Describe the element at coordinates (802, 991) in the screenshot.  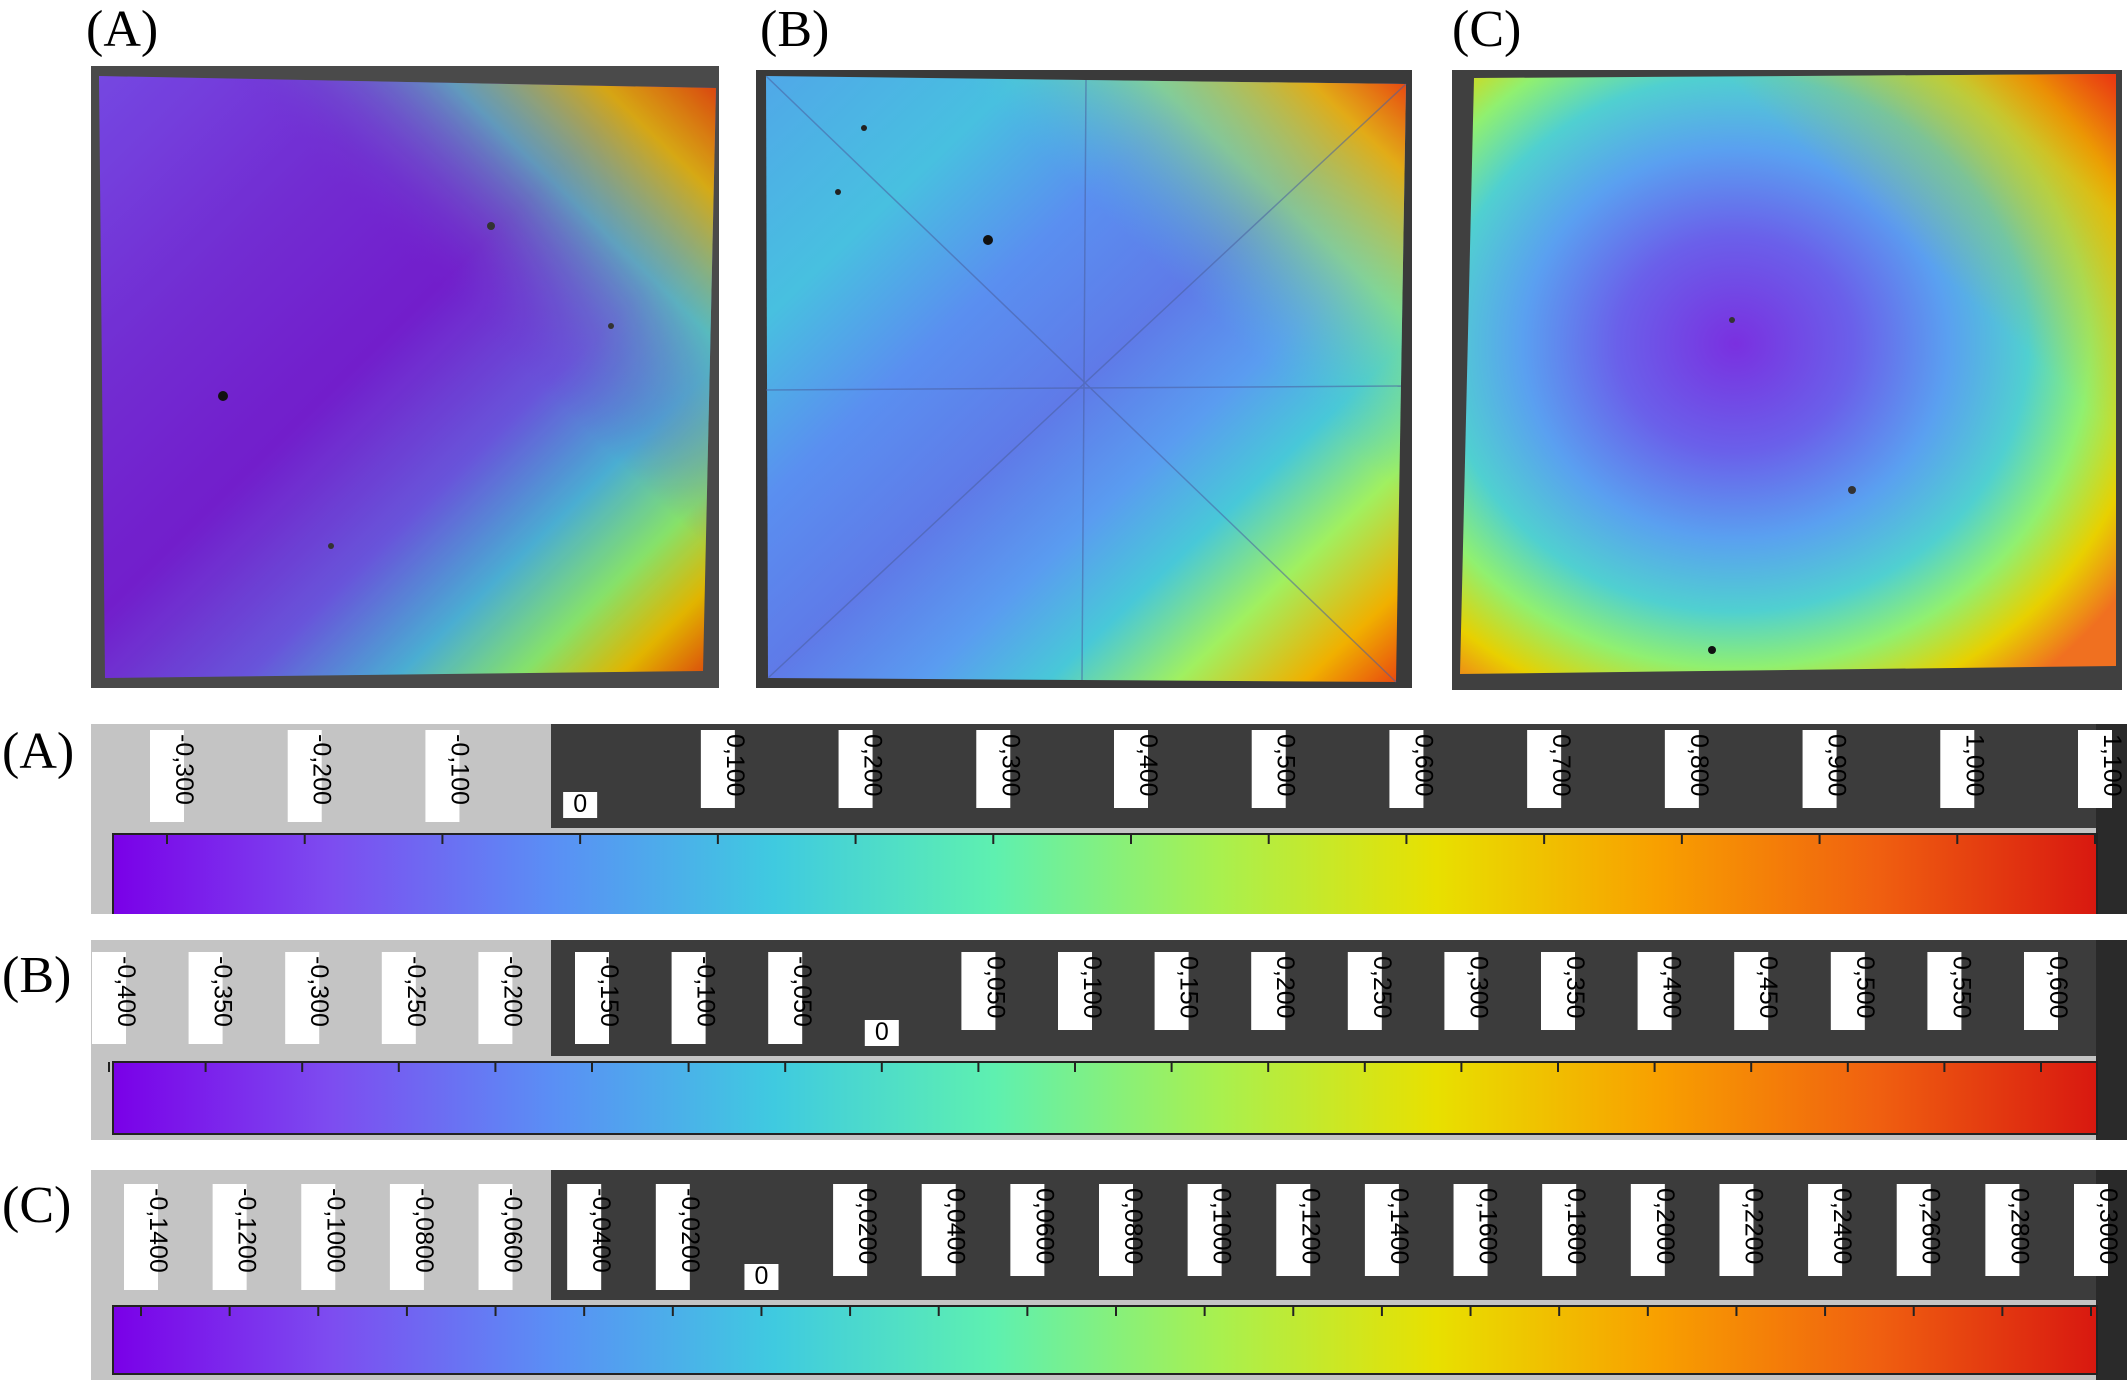
I see `tick-label: -0,050` at that location.